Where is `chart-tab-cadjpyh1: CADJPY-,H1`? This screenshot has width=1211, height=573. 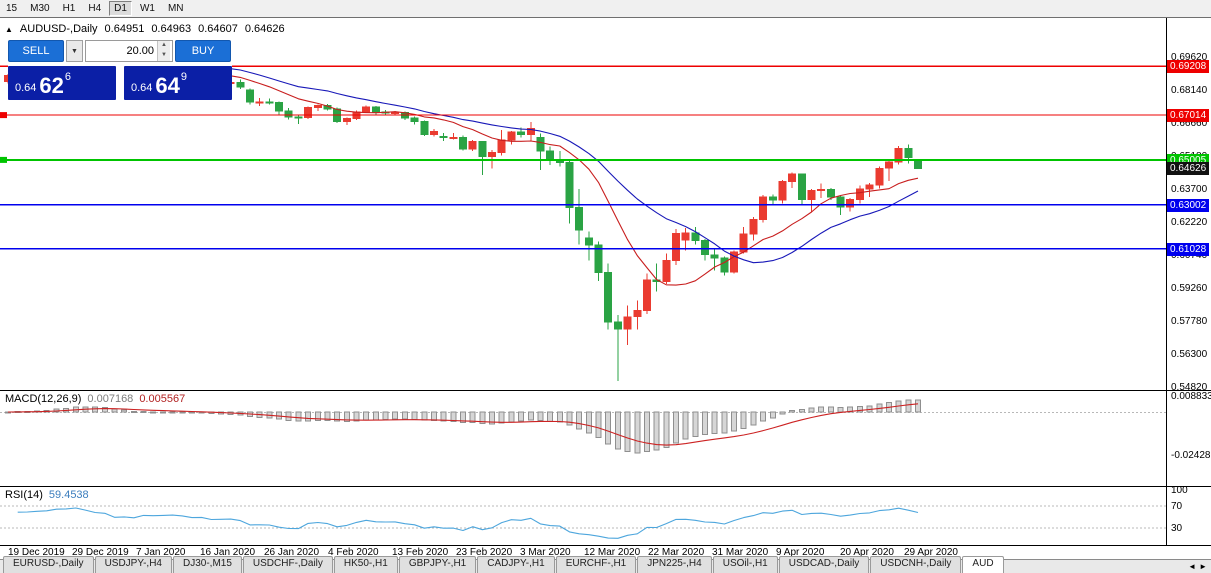 chart-tab-cadjpyh1: CADJPY-,H1 is located at coordinates (516, 564).